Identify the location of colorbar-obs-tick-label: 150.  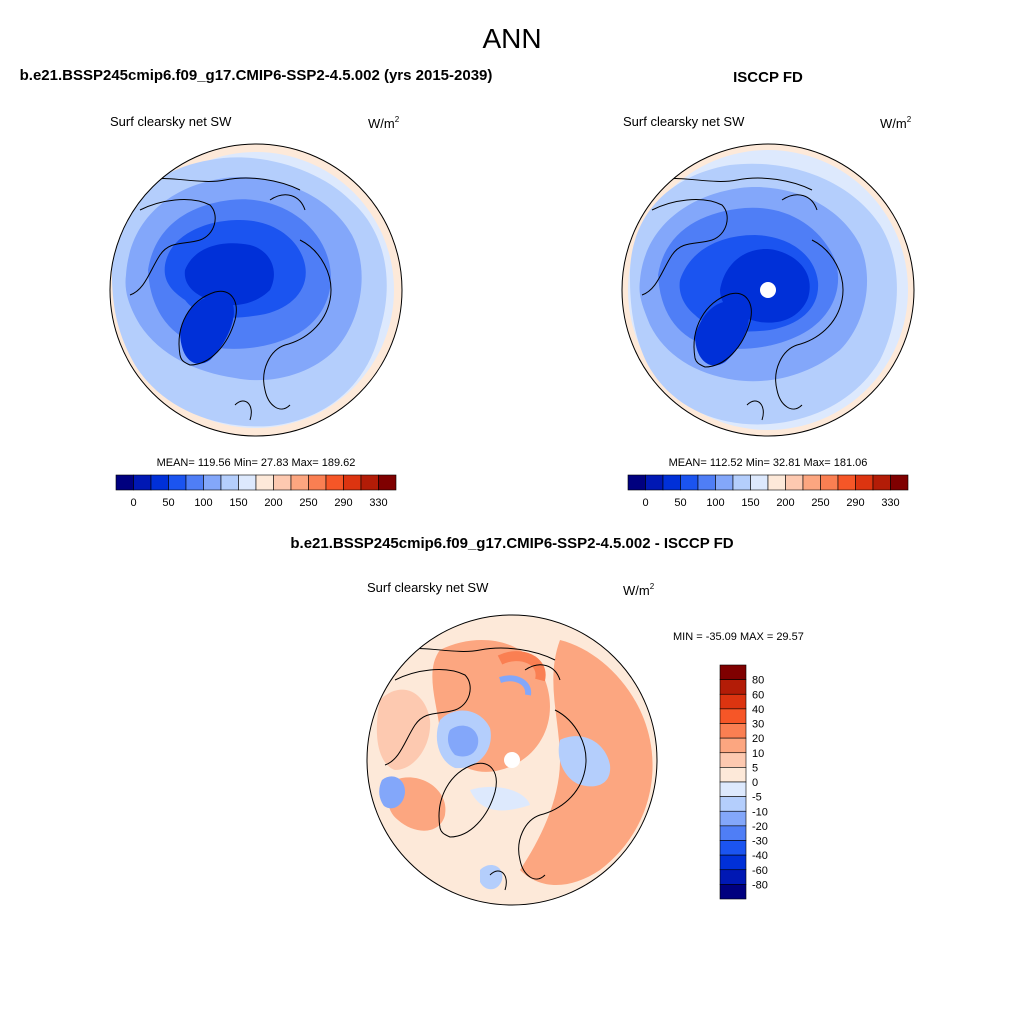
(750, 503).